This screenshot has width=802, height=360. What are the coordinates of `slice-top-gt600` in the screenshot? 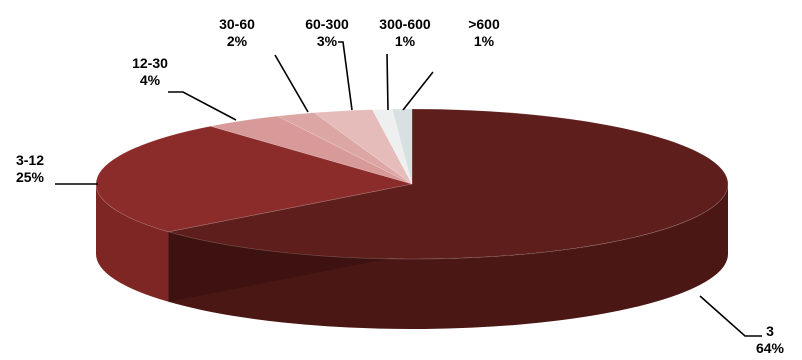 It's located at (402, 146).